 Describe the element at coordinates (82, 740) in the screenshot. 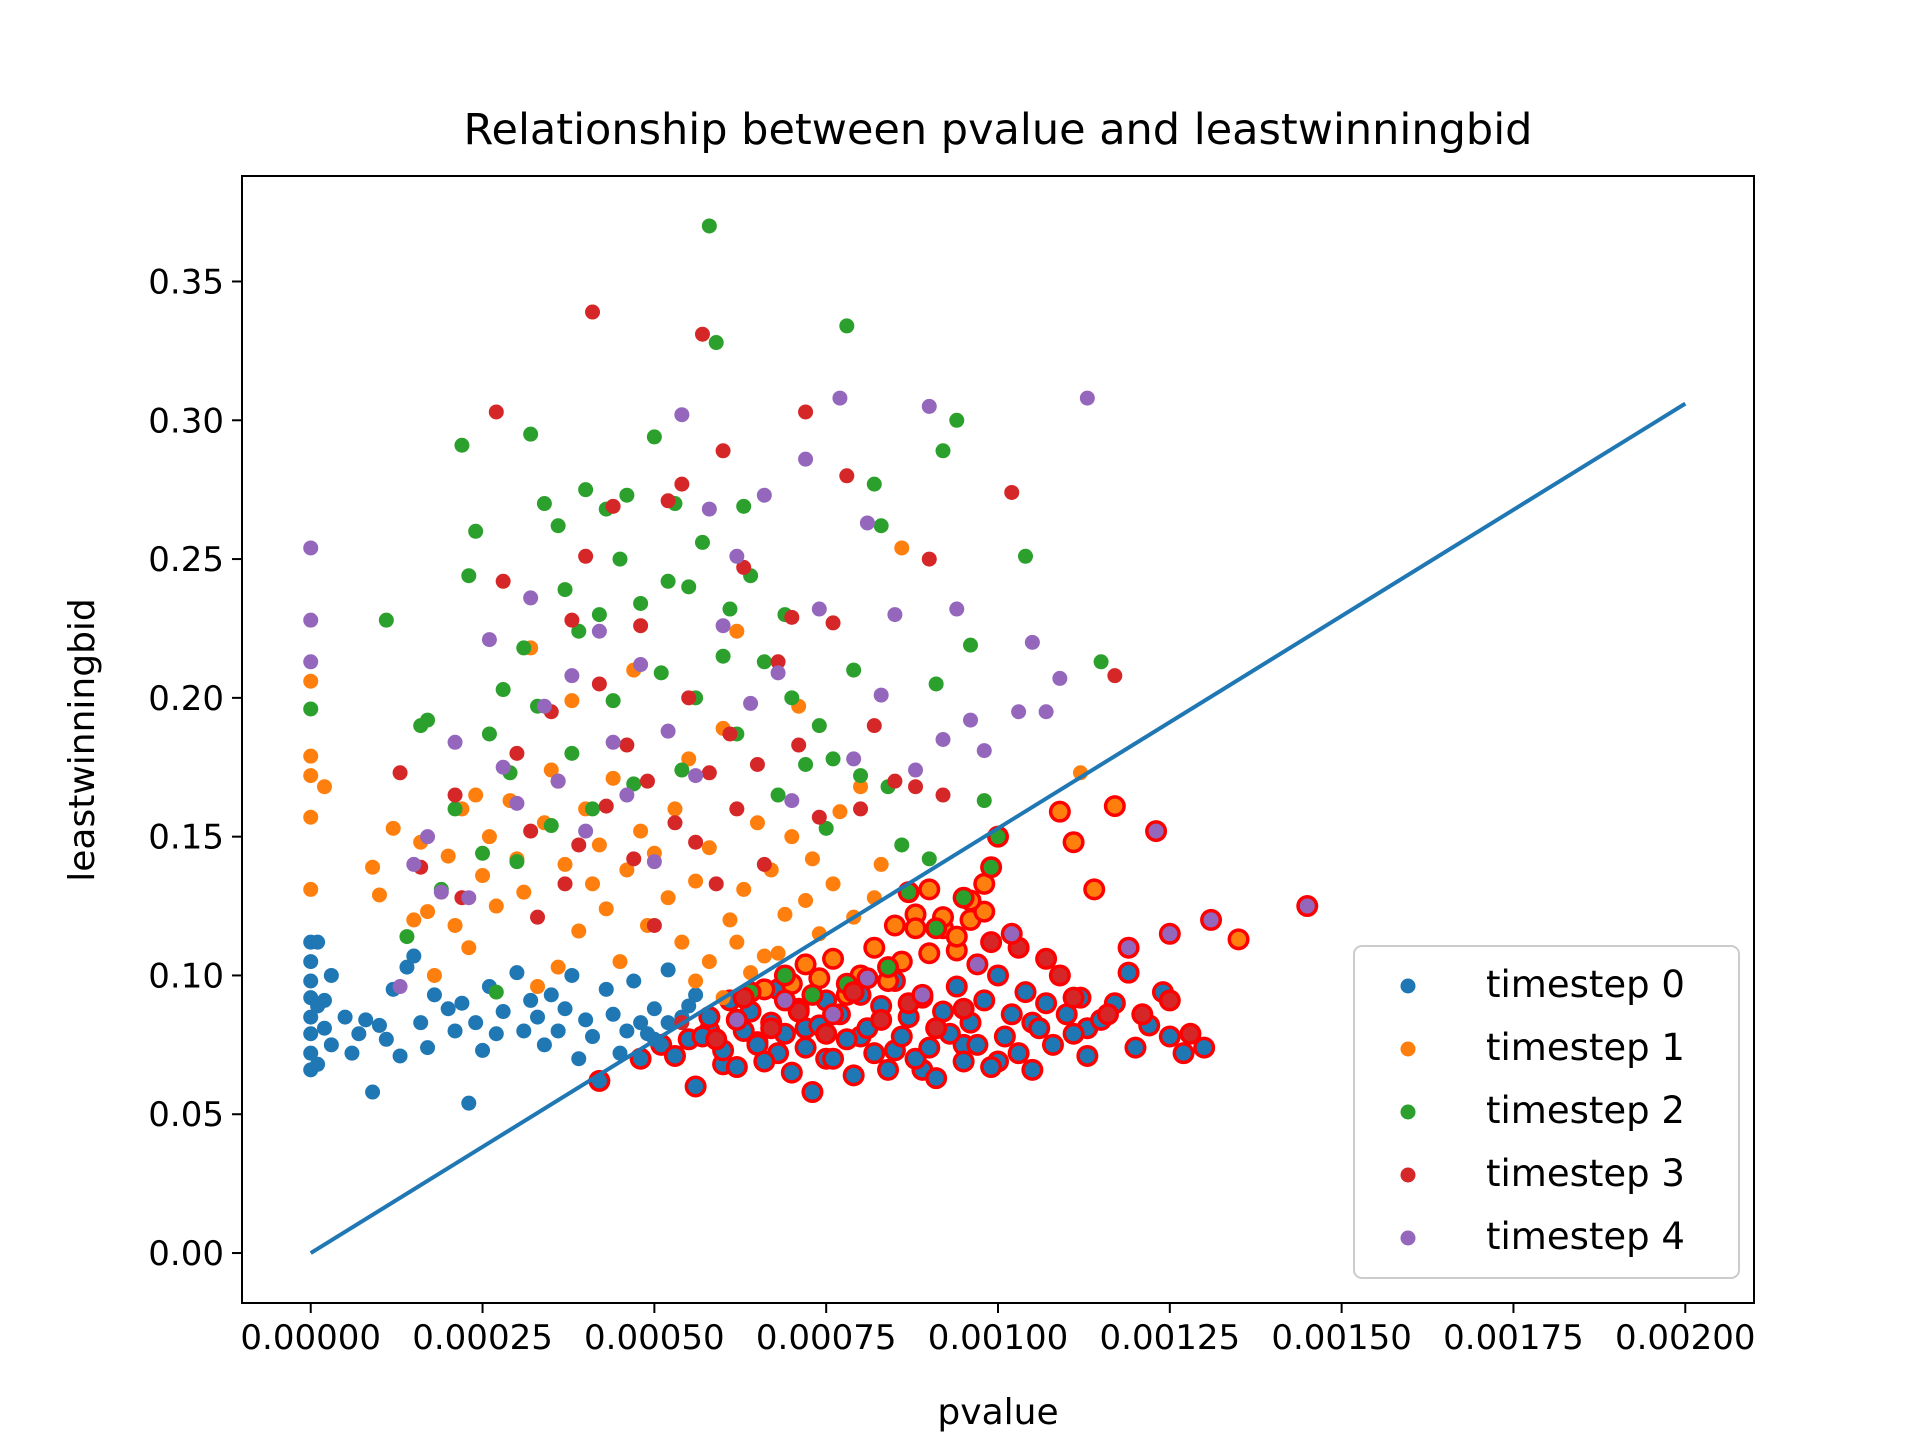

I see `y-axis-label: leastwinningbid` at that location.